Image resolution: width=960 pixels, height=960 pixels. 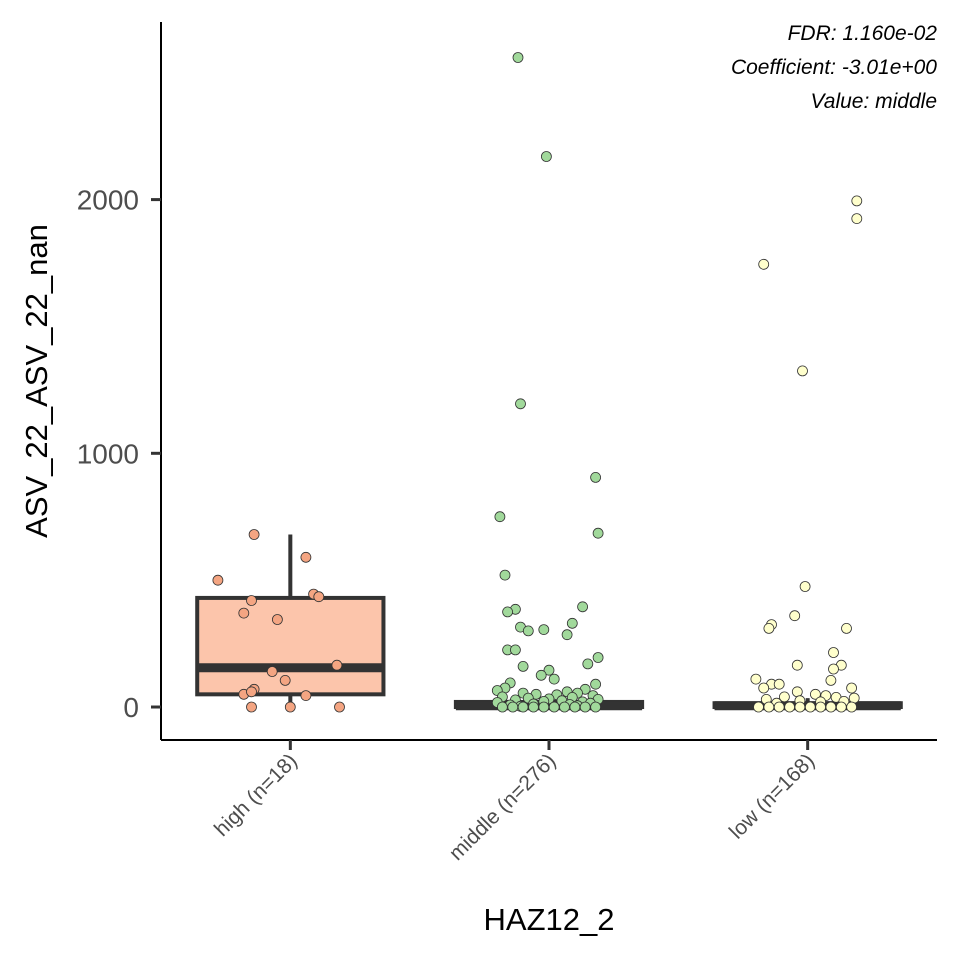 I want to click on y-axis-title: ASV_22_ASV_22_nan, so click(x=36, y=381).